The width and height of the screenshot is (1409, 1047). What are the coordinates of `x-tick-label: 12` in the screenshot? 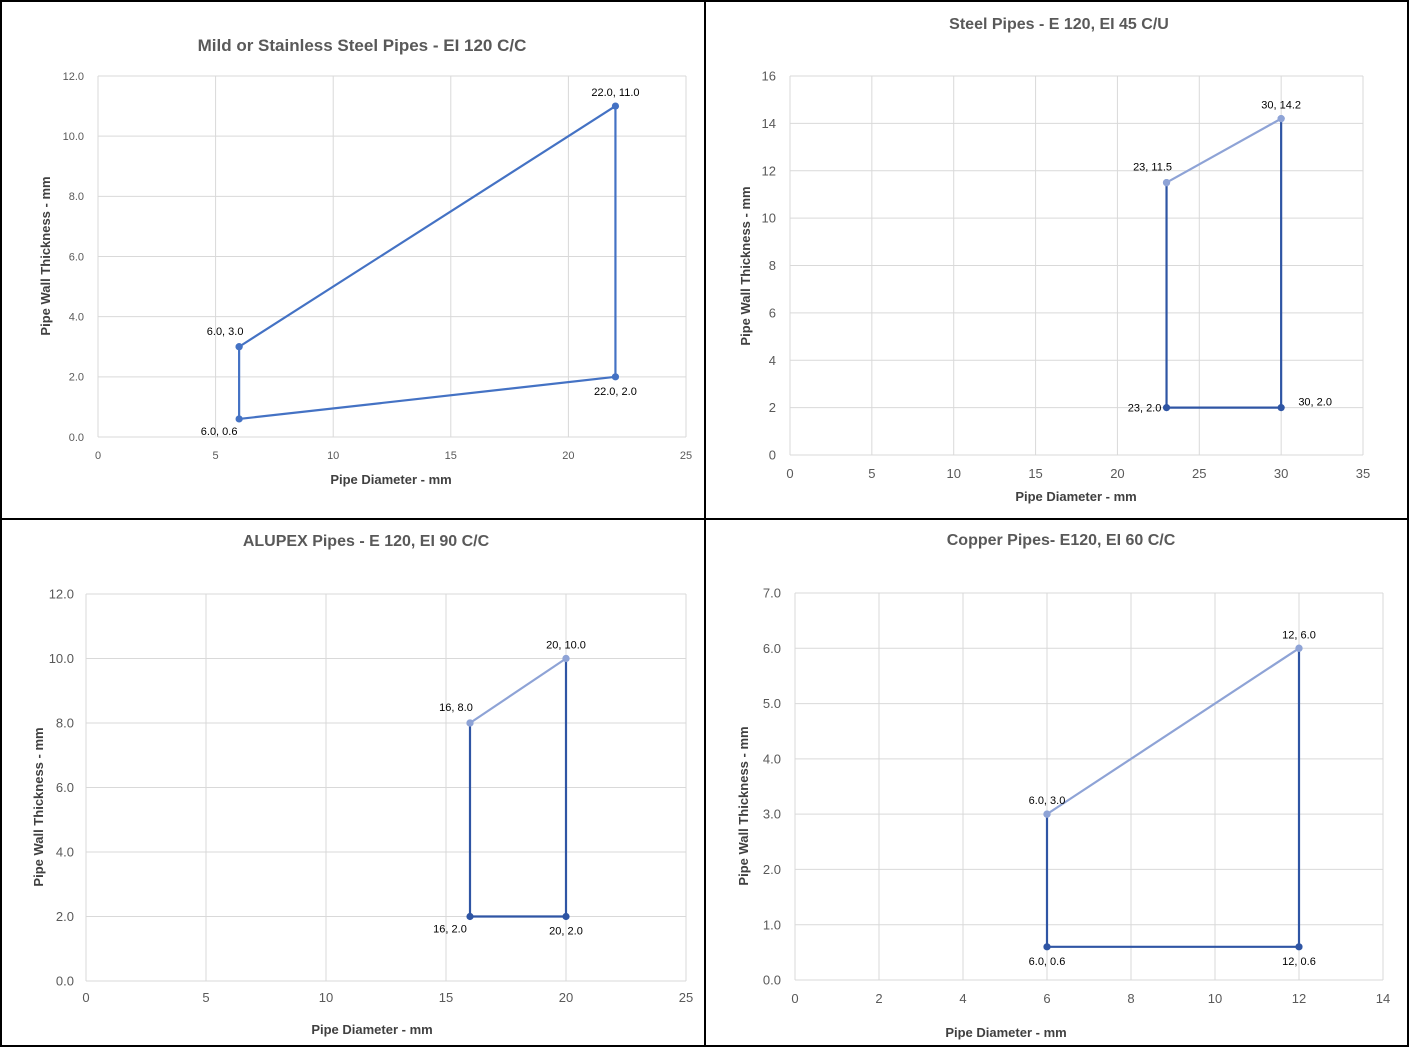 It's located at (1299, 998).